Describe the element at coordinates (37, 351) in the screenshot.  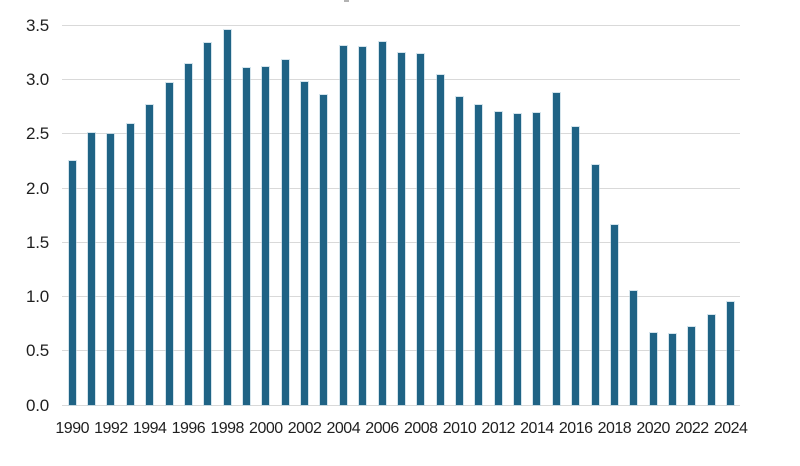
I see `y-tick-label-0.5: 0.5` at that location.